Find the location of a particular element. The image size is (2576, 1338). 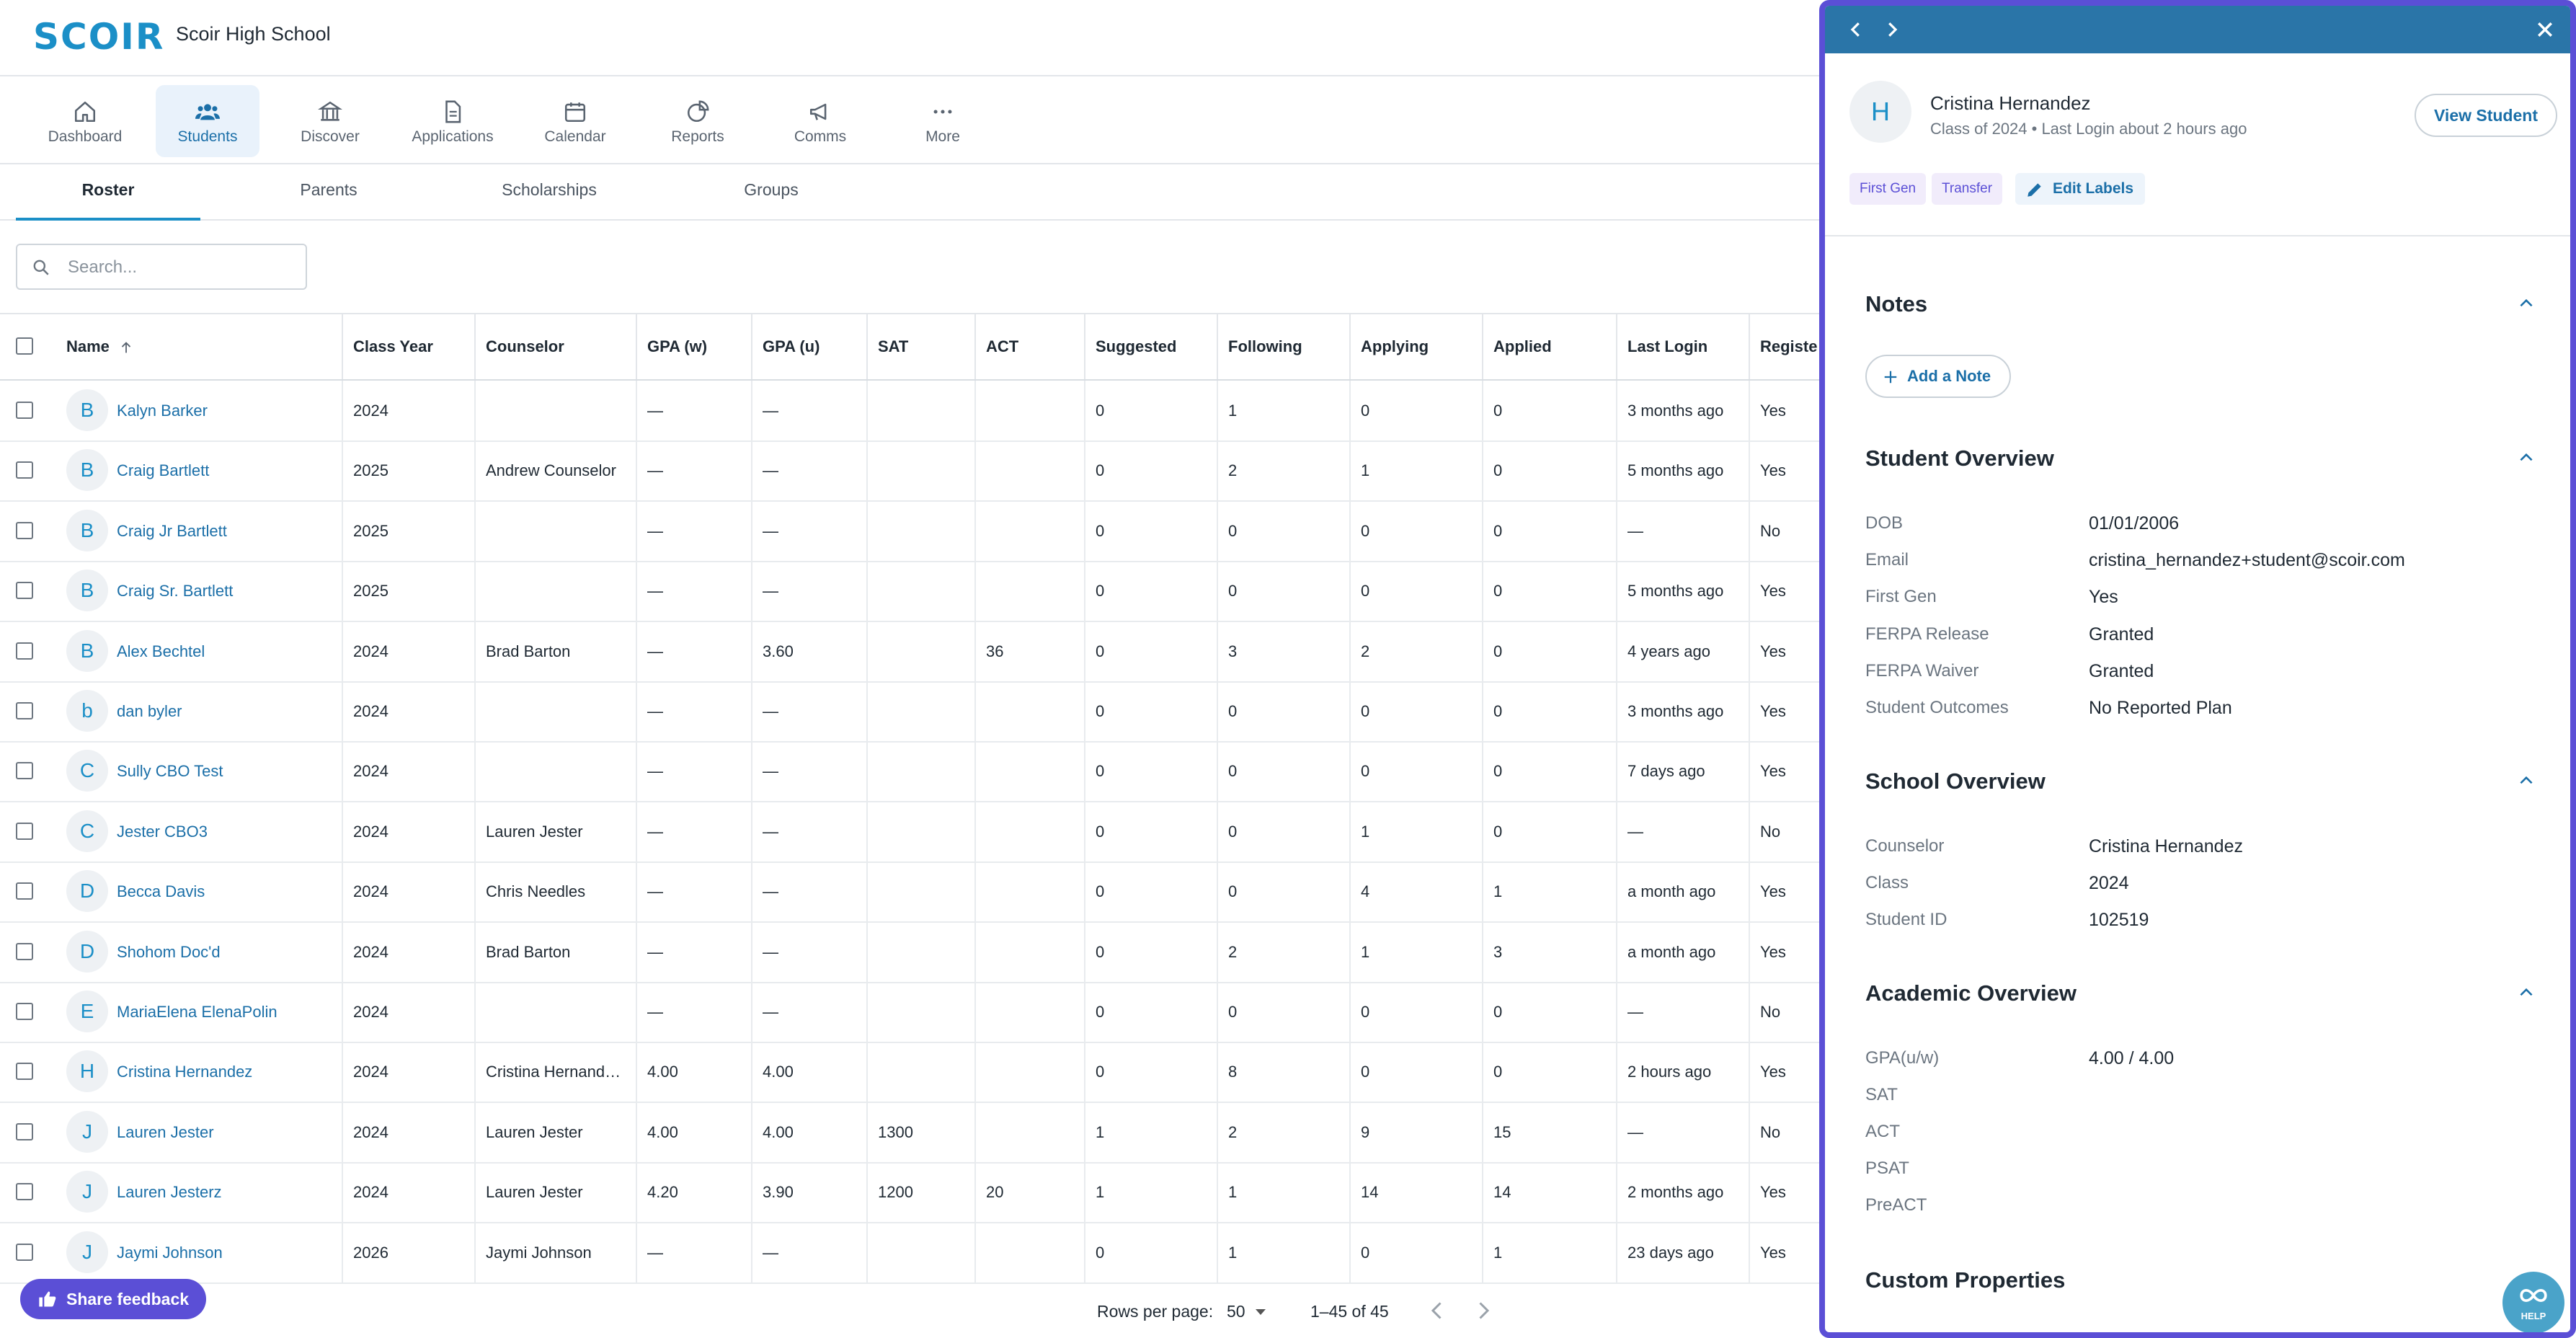

tab-scholarships: Scholarships is located at coordinates (549, 190).